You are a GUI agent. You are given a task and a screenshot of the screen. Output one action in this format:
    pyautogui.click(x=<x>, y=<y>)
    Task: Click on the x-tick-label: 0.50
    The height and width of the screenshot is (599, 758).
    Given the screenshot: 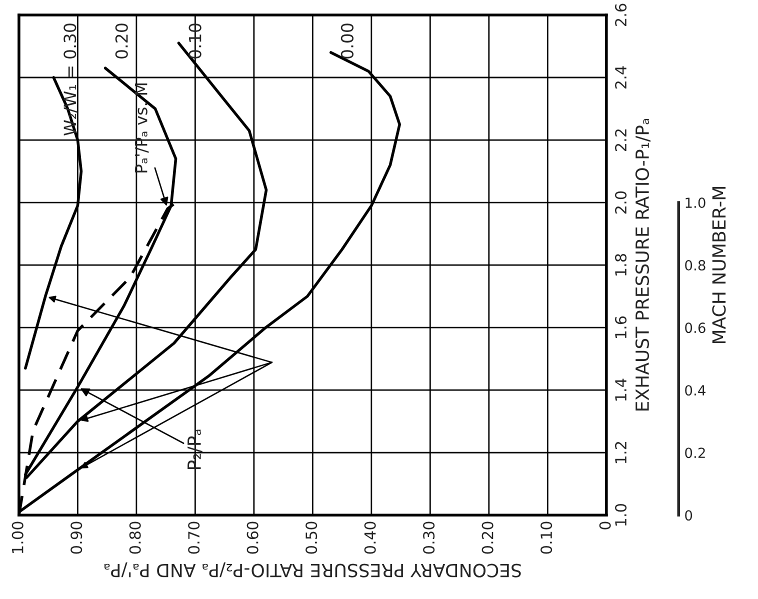 What is the action you would take?
    pyautogui.click(x=312, y=538)
    